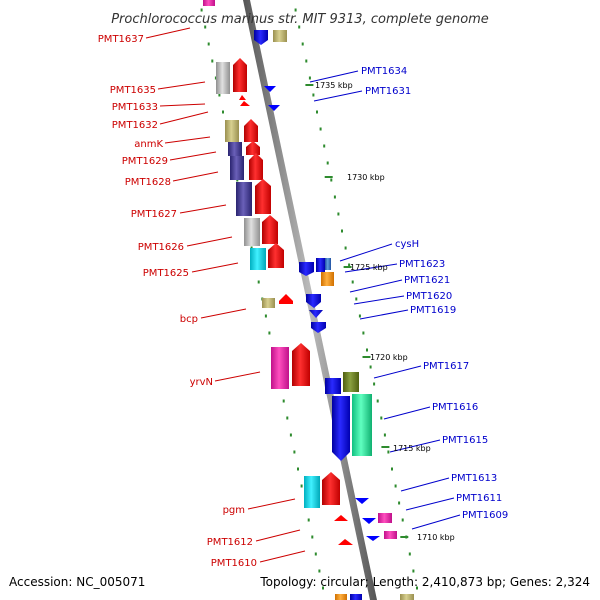 The image size is (600, 600). What do you see at coordinates (135, 107) in the screenshot?
I see `gene-label: PMT1633` at bounding box center [135, 107].